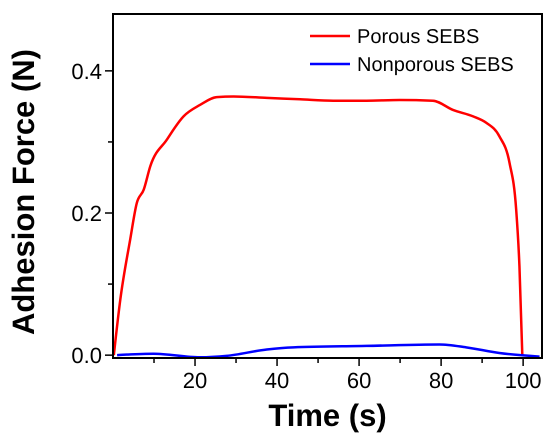 This screenshot has width=551, height=444. Describe the element at coordinates (523, 380) in the screenshot. I see `x-tick-label: 100` at that location.